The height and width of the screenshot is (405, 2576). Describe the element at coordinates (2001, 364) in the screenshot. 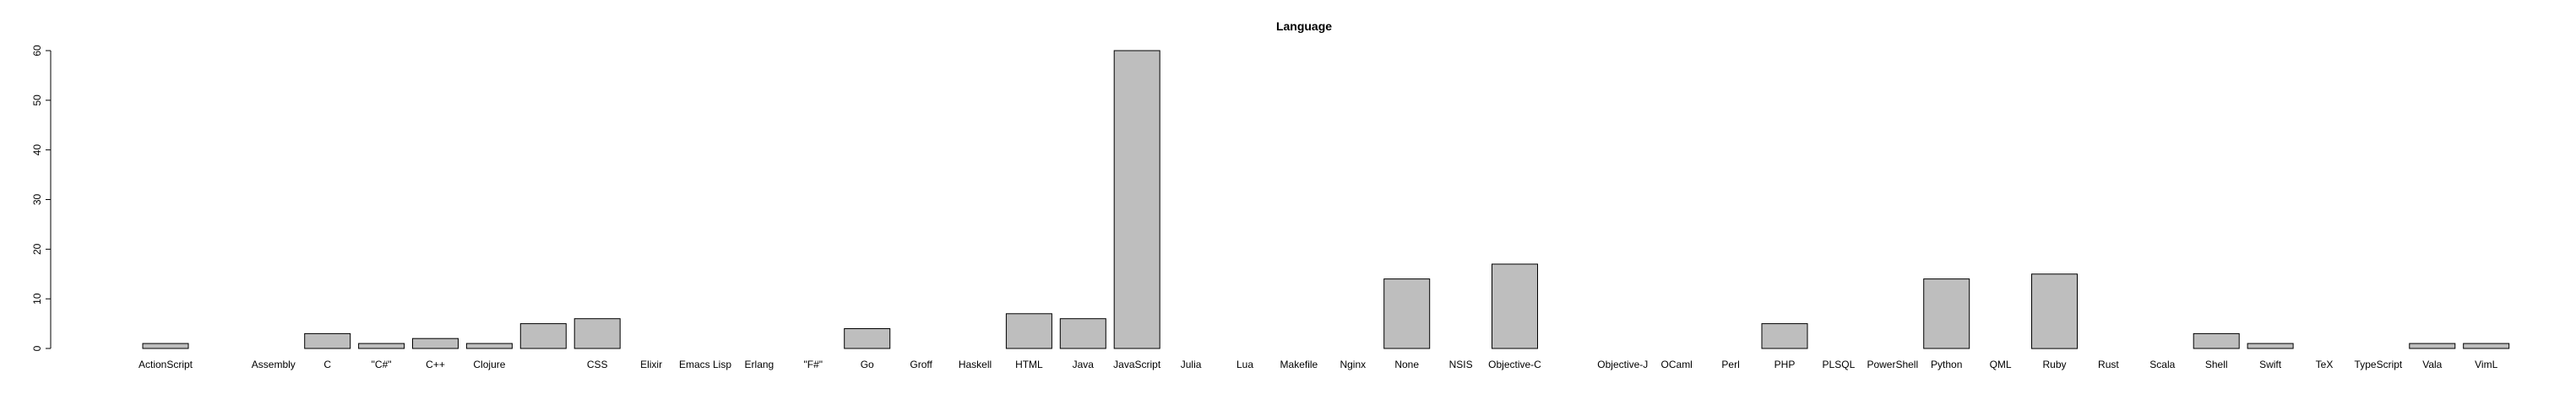

I see `x-tick-label: QML` at that location.